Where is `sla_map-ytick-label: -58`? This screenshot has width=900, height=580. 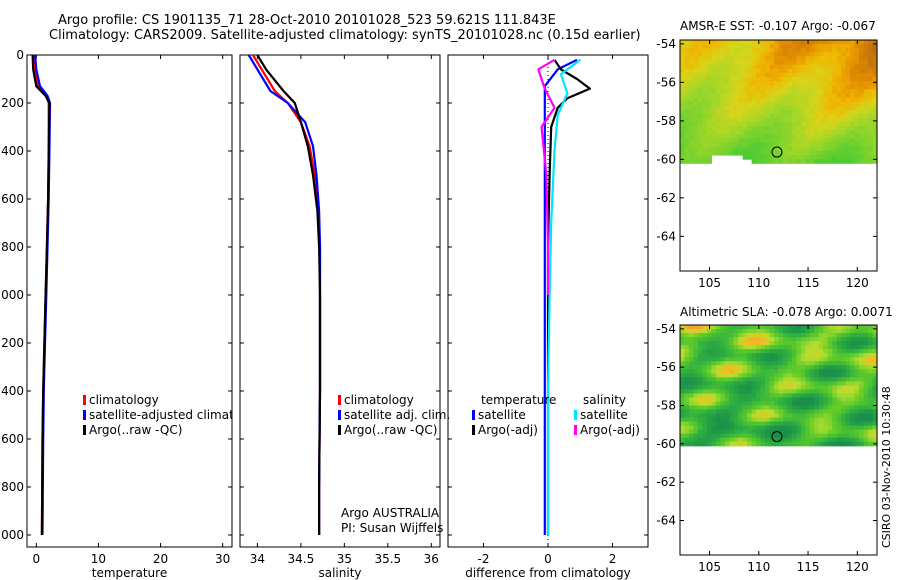
sla_map-ytick-label: -58 is located at coordinates (666, 406).